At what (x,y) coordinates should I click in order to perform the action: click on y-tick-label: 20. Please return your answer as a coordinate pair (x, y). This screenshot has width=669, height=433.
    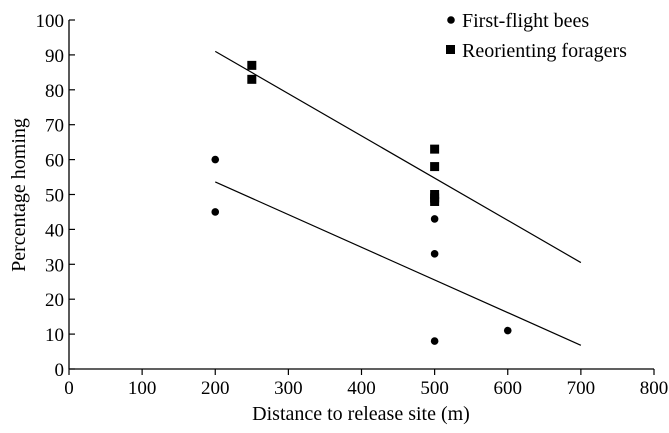
    Looking at the image, I should click on (54, 300).